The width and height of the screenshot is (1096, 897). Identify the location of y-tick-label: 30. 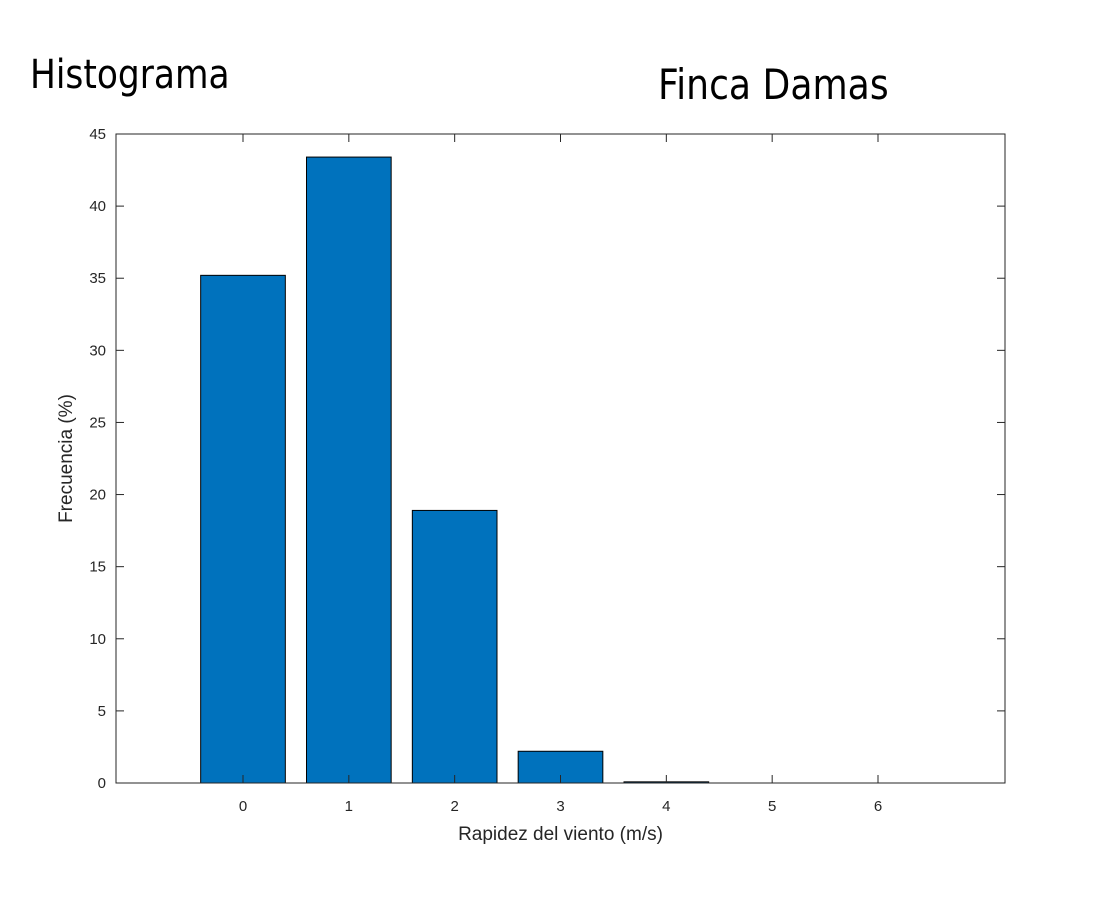
(97, 350).